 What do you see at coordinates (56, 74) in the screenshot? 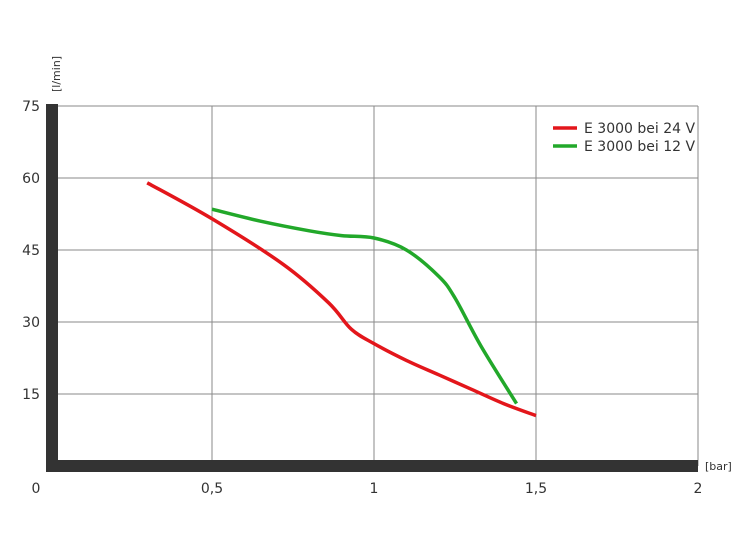
I see `y-axis-label: [l/min]` at bounding box center [56, 74].